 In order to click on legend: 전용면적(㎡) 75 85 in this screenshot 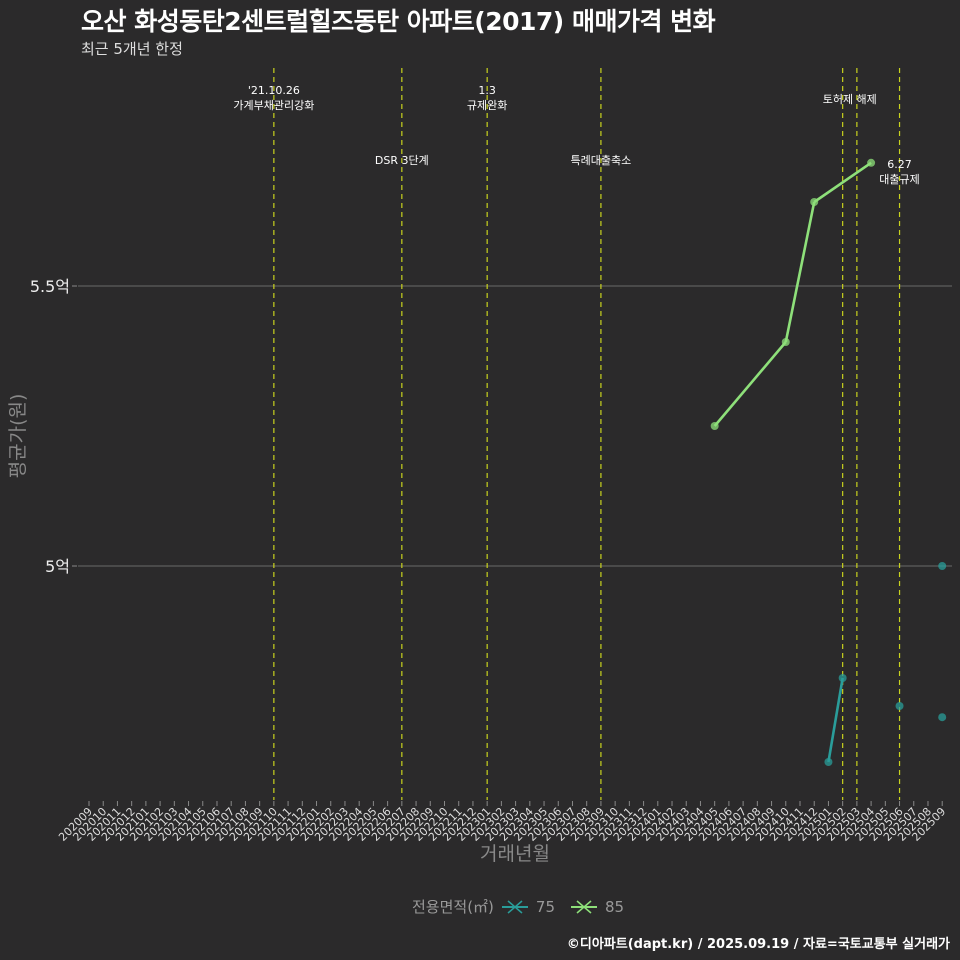, I will do `click(522, 906)`.